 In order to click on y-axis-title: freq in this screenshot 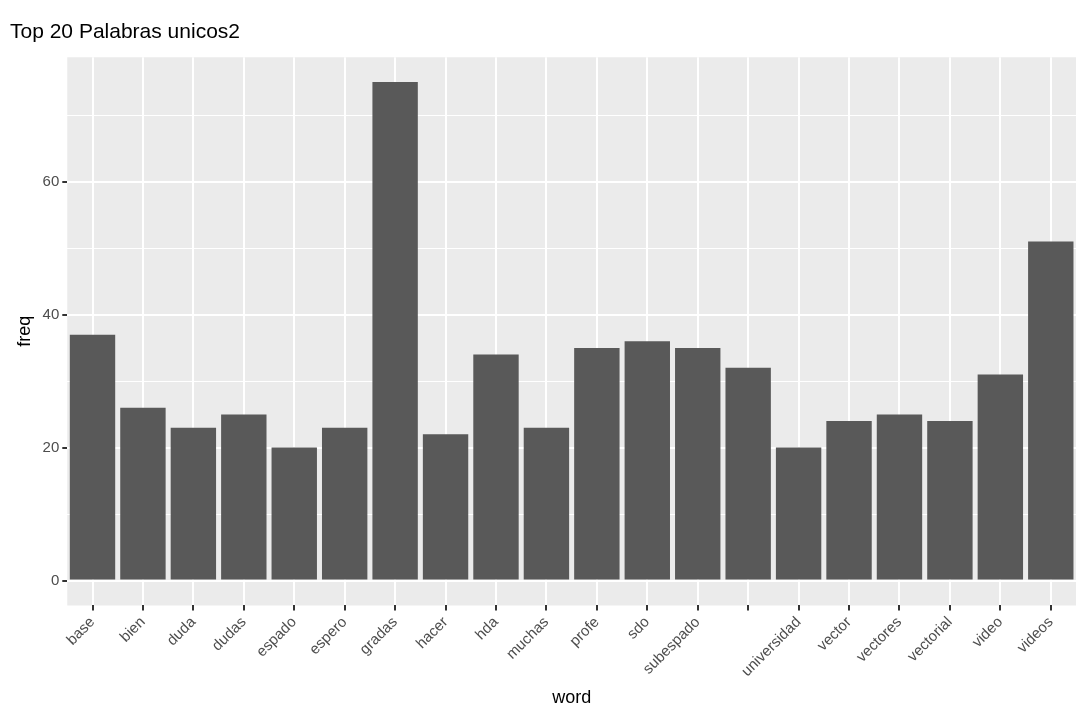, I will do `click(23, 331)`.